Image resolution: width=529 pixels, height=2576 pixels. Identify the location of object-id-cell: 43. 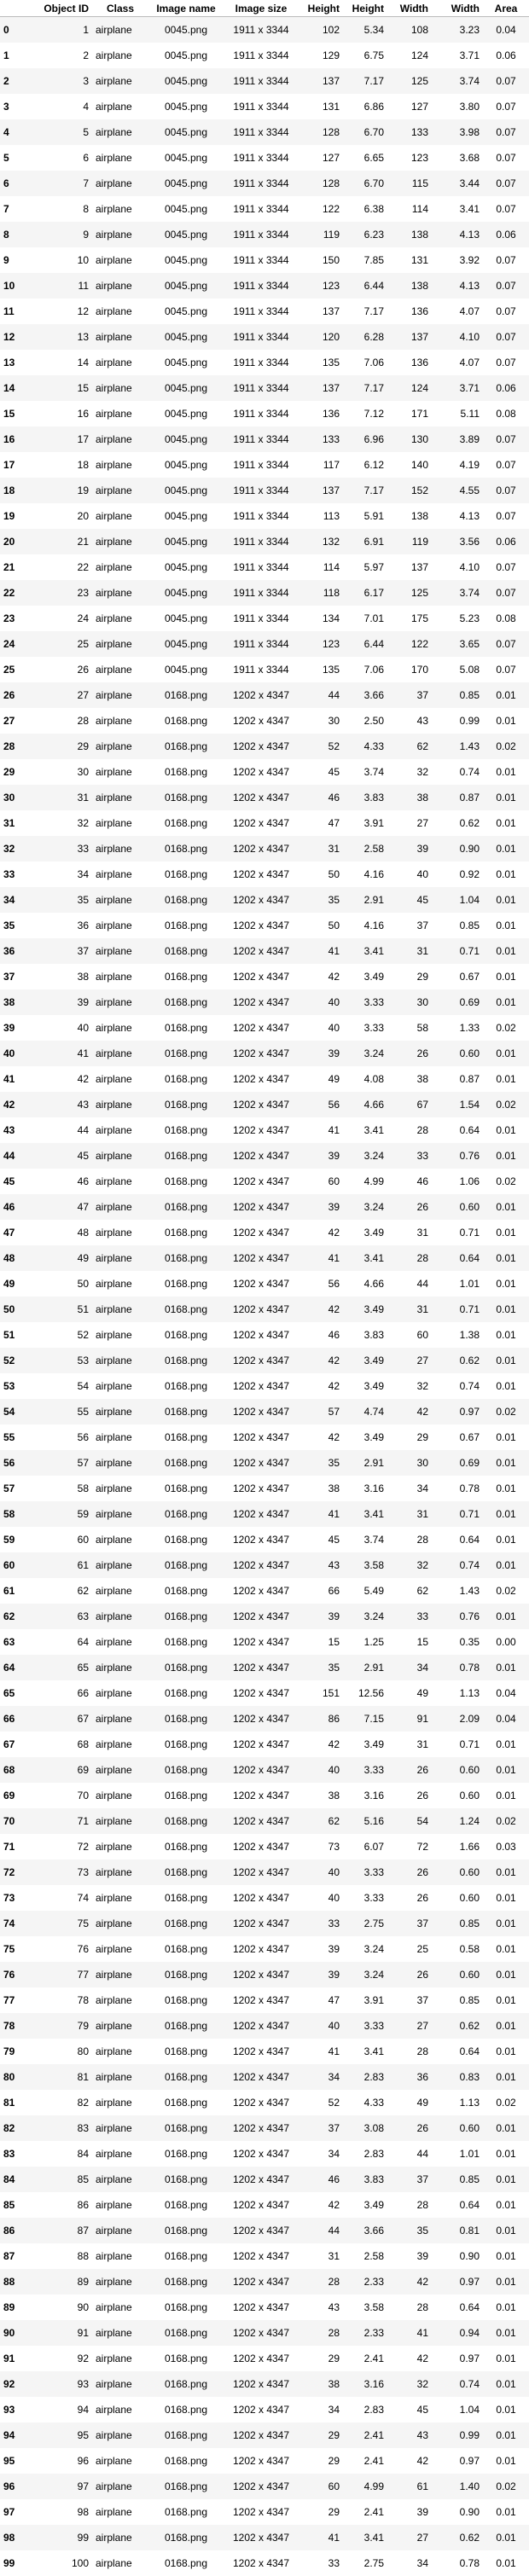
(83, 1104).